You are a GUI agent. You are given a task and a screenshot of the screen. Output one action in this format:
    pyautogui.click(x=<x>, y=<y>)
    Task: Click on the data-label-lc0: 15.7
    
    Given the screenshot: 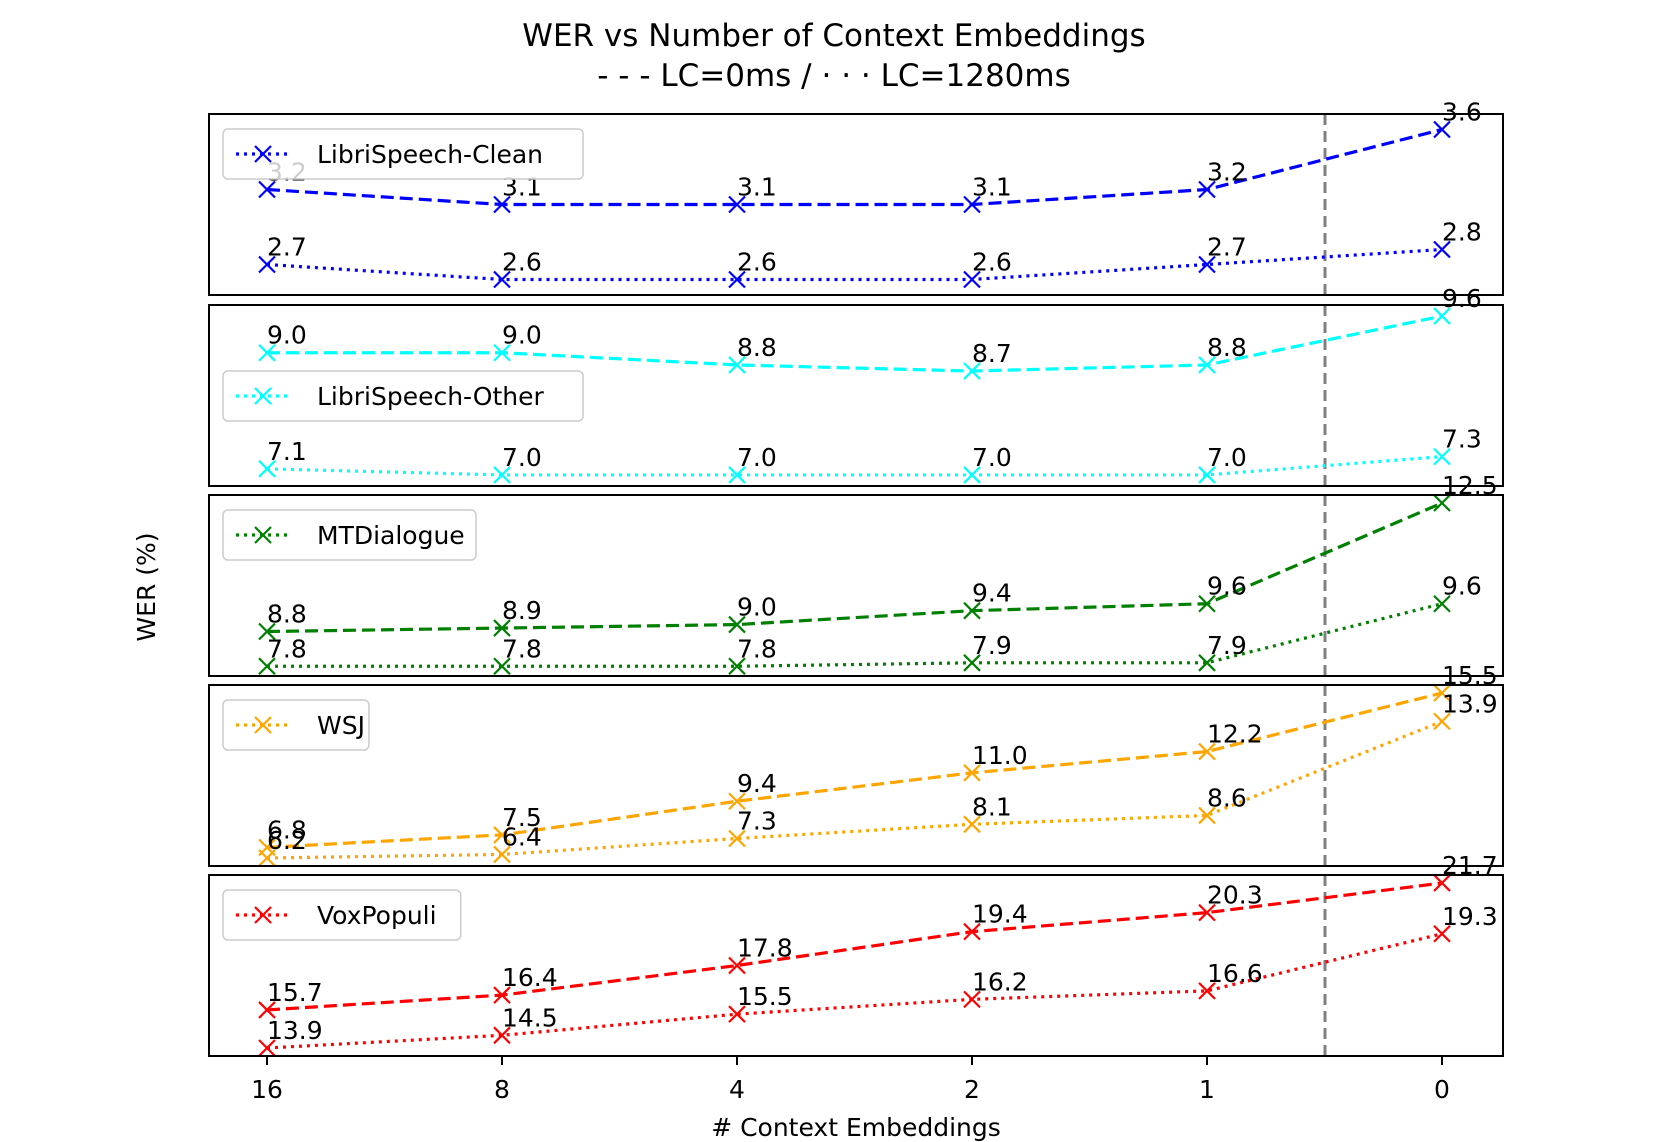 What is the action you would take?
    pyautogui.click(x=295, y=992)
    